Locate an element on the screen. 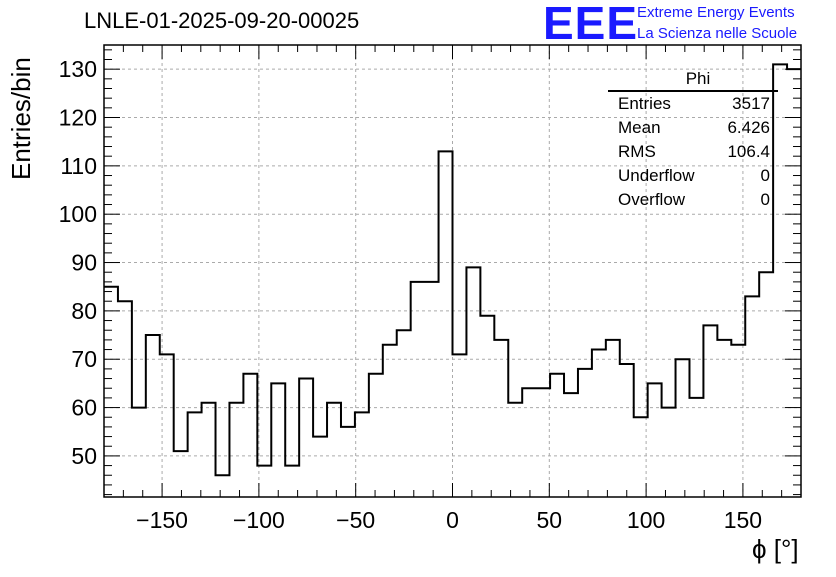 This screenshot has width=836, height=577. stats-row-underflow: Underflow 0 is located at coordinates (693, 176).